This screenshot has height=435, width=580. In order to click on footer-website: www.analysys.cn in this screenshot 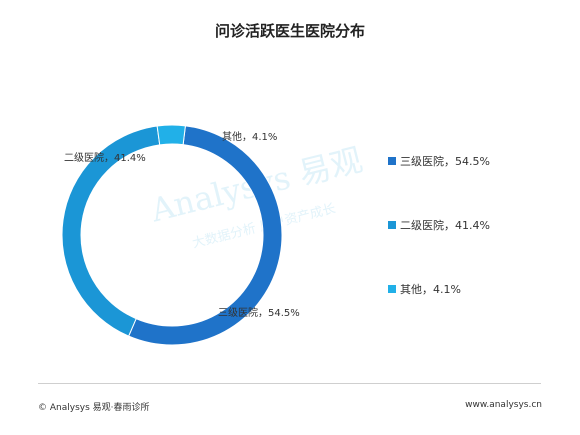, I will do `click(503, 405)`.